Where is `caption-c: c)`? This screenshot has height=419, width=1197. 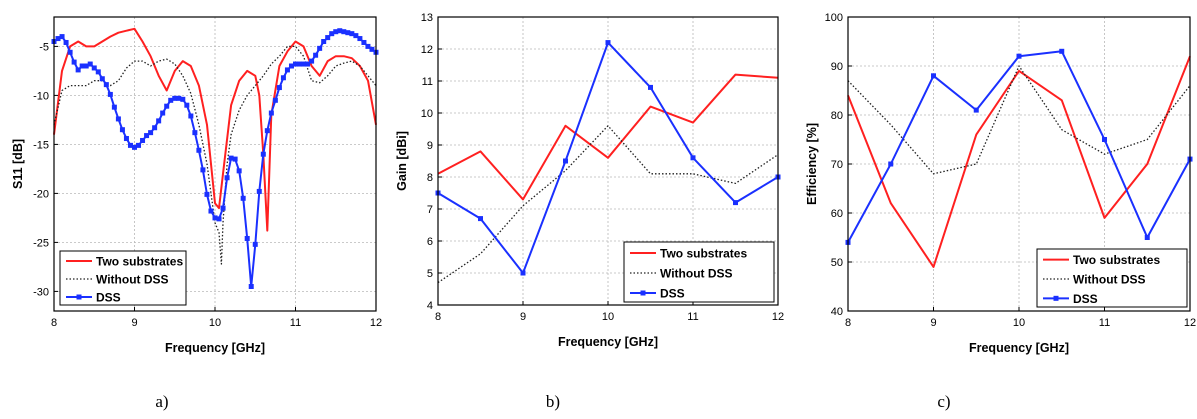
caption-c: c) is located at coordinates (944, 401).